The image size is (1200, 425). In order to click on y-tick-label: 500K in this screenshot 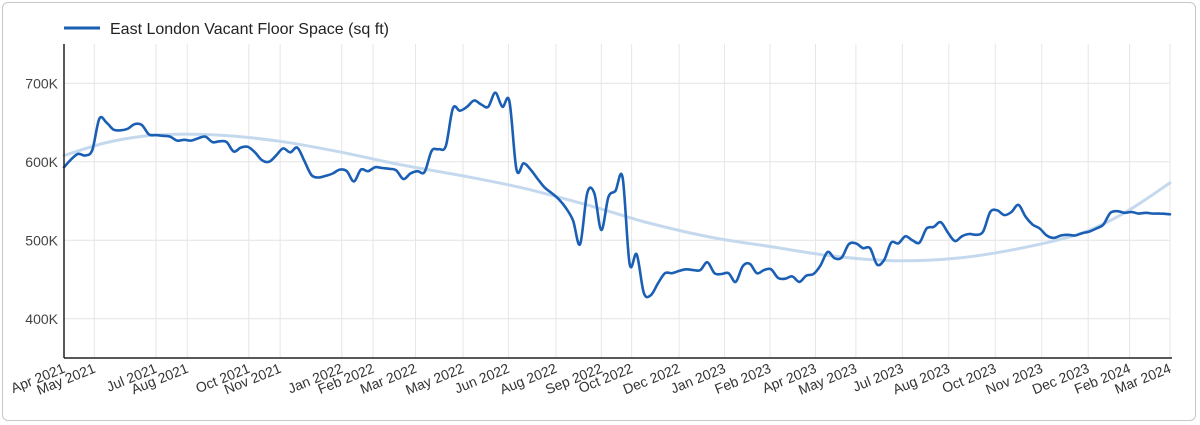, I will do `click(41, 240)`.